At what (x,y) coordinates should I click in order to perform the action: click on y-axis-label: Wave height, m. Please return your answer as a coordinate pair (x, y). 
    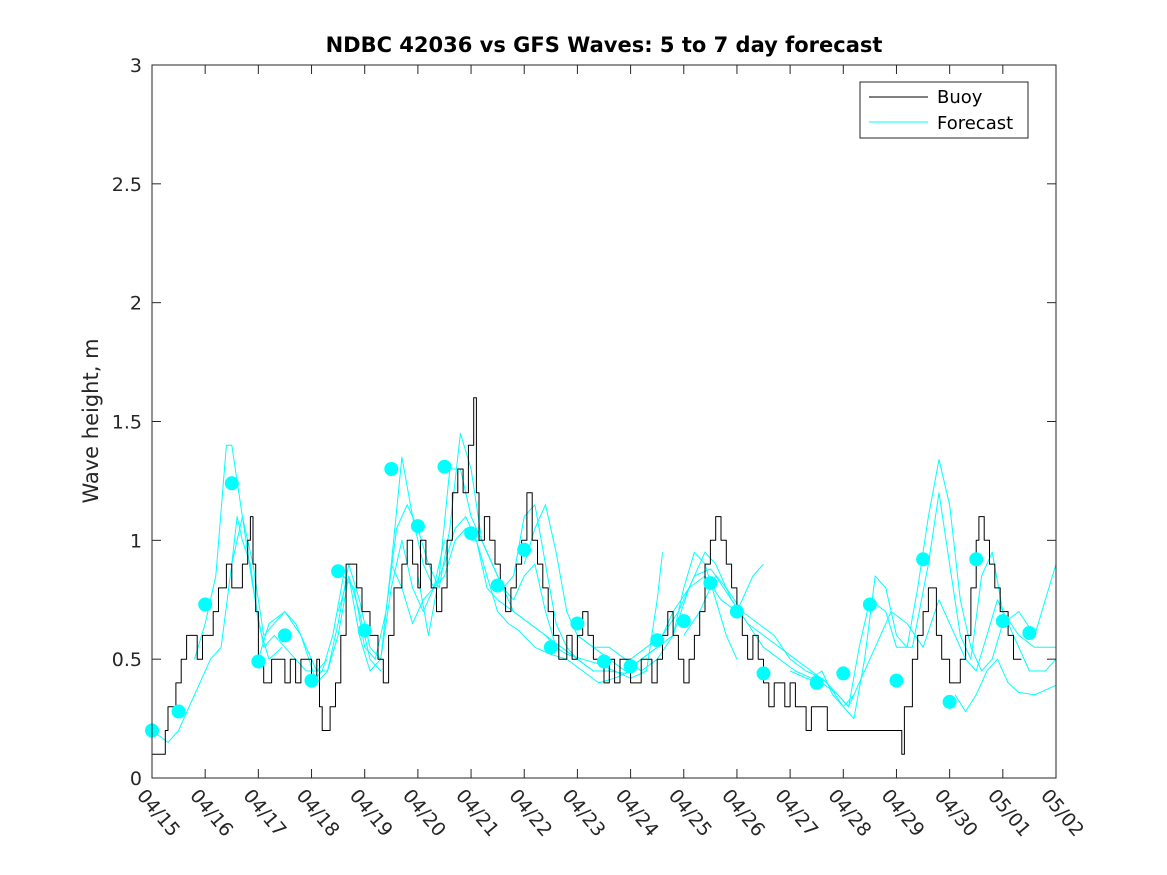
    Looking at the image, I should click on (91, 420).